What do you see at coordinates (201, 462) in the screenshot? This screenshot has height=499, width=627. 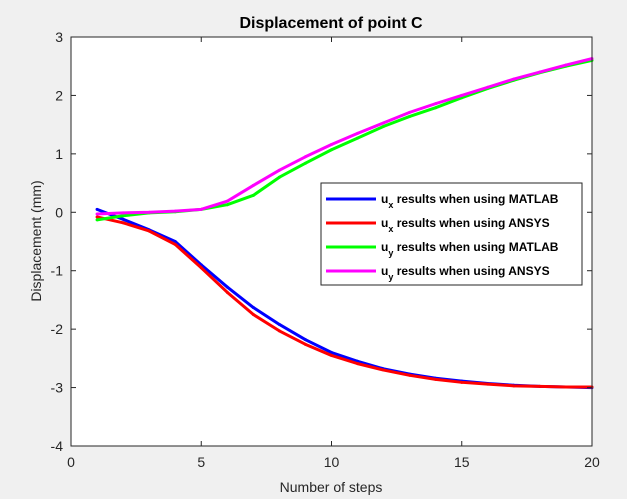 I see `x-tick-label: 5` at bounding box center [201, 462].